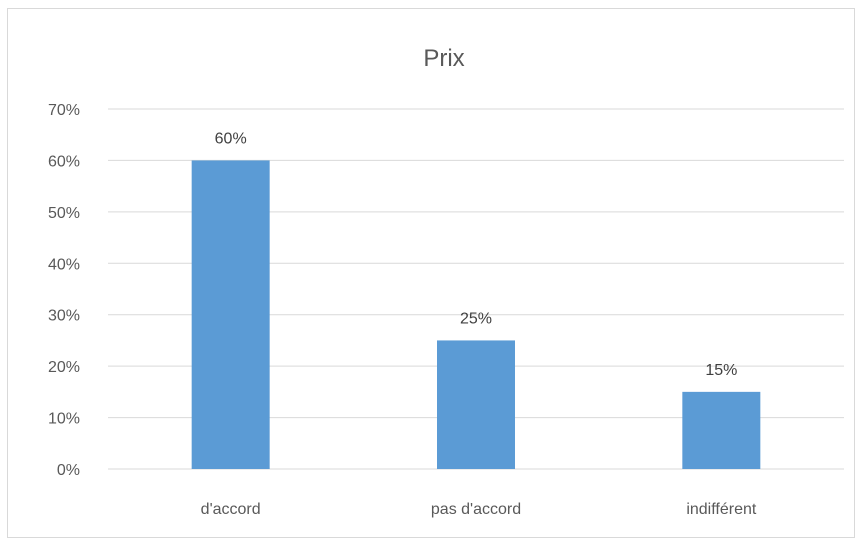 Image resolution: width=862 pixels, height=542 pixels. Describe the element at coordinates (64, 419) in the screenshot. I see `y-tick-label: 10%` at that location.